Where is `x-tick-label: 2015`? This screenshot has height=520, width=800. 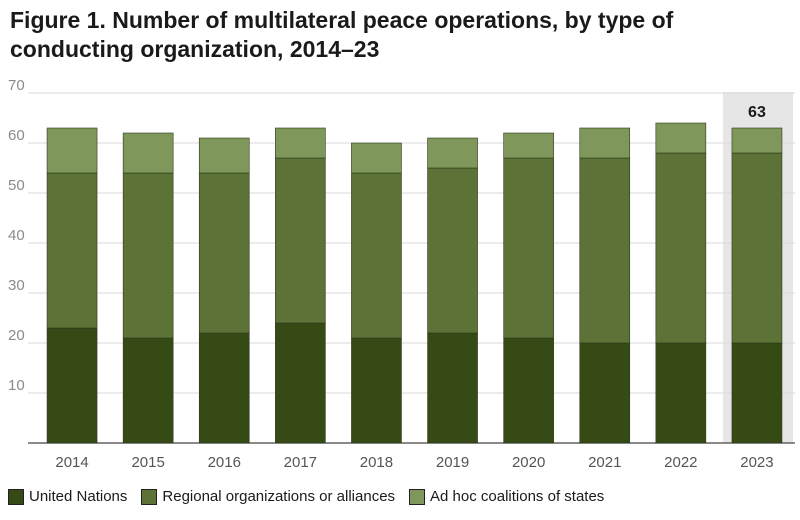 x-tick-label: 2015 is located at coordinates (147, 462).